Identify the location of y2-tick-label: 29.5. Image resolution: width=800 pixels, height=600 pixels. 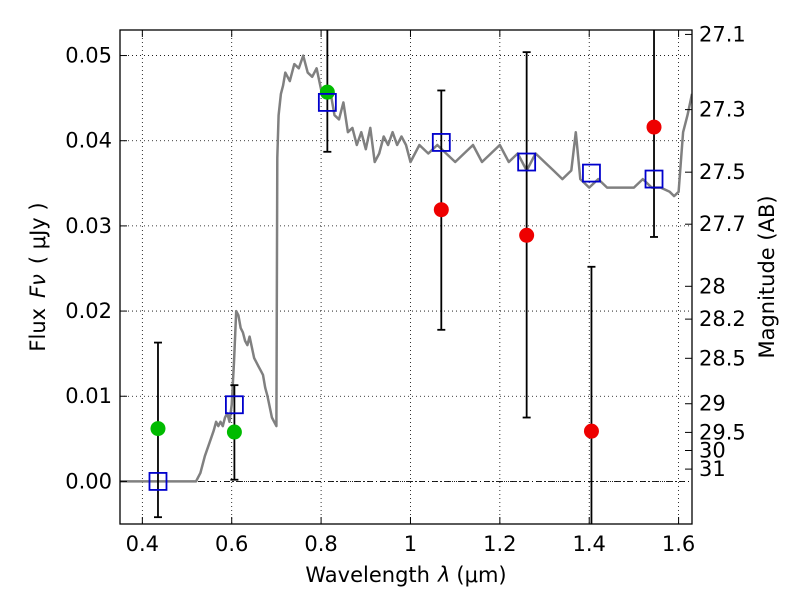
(722, 432).